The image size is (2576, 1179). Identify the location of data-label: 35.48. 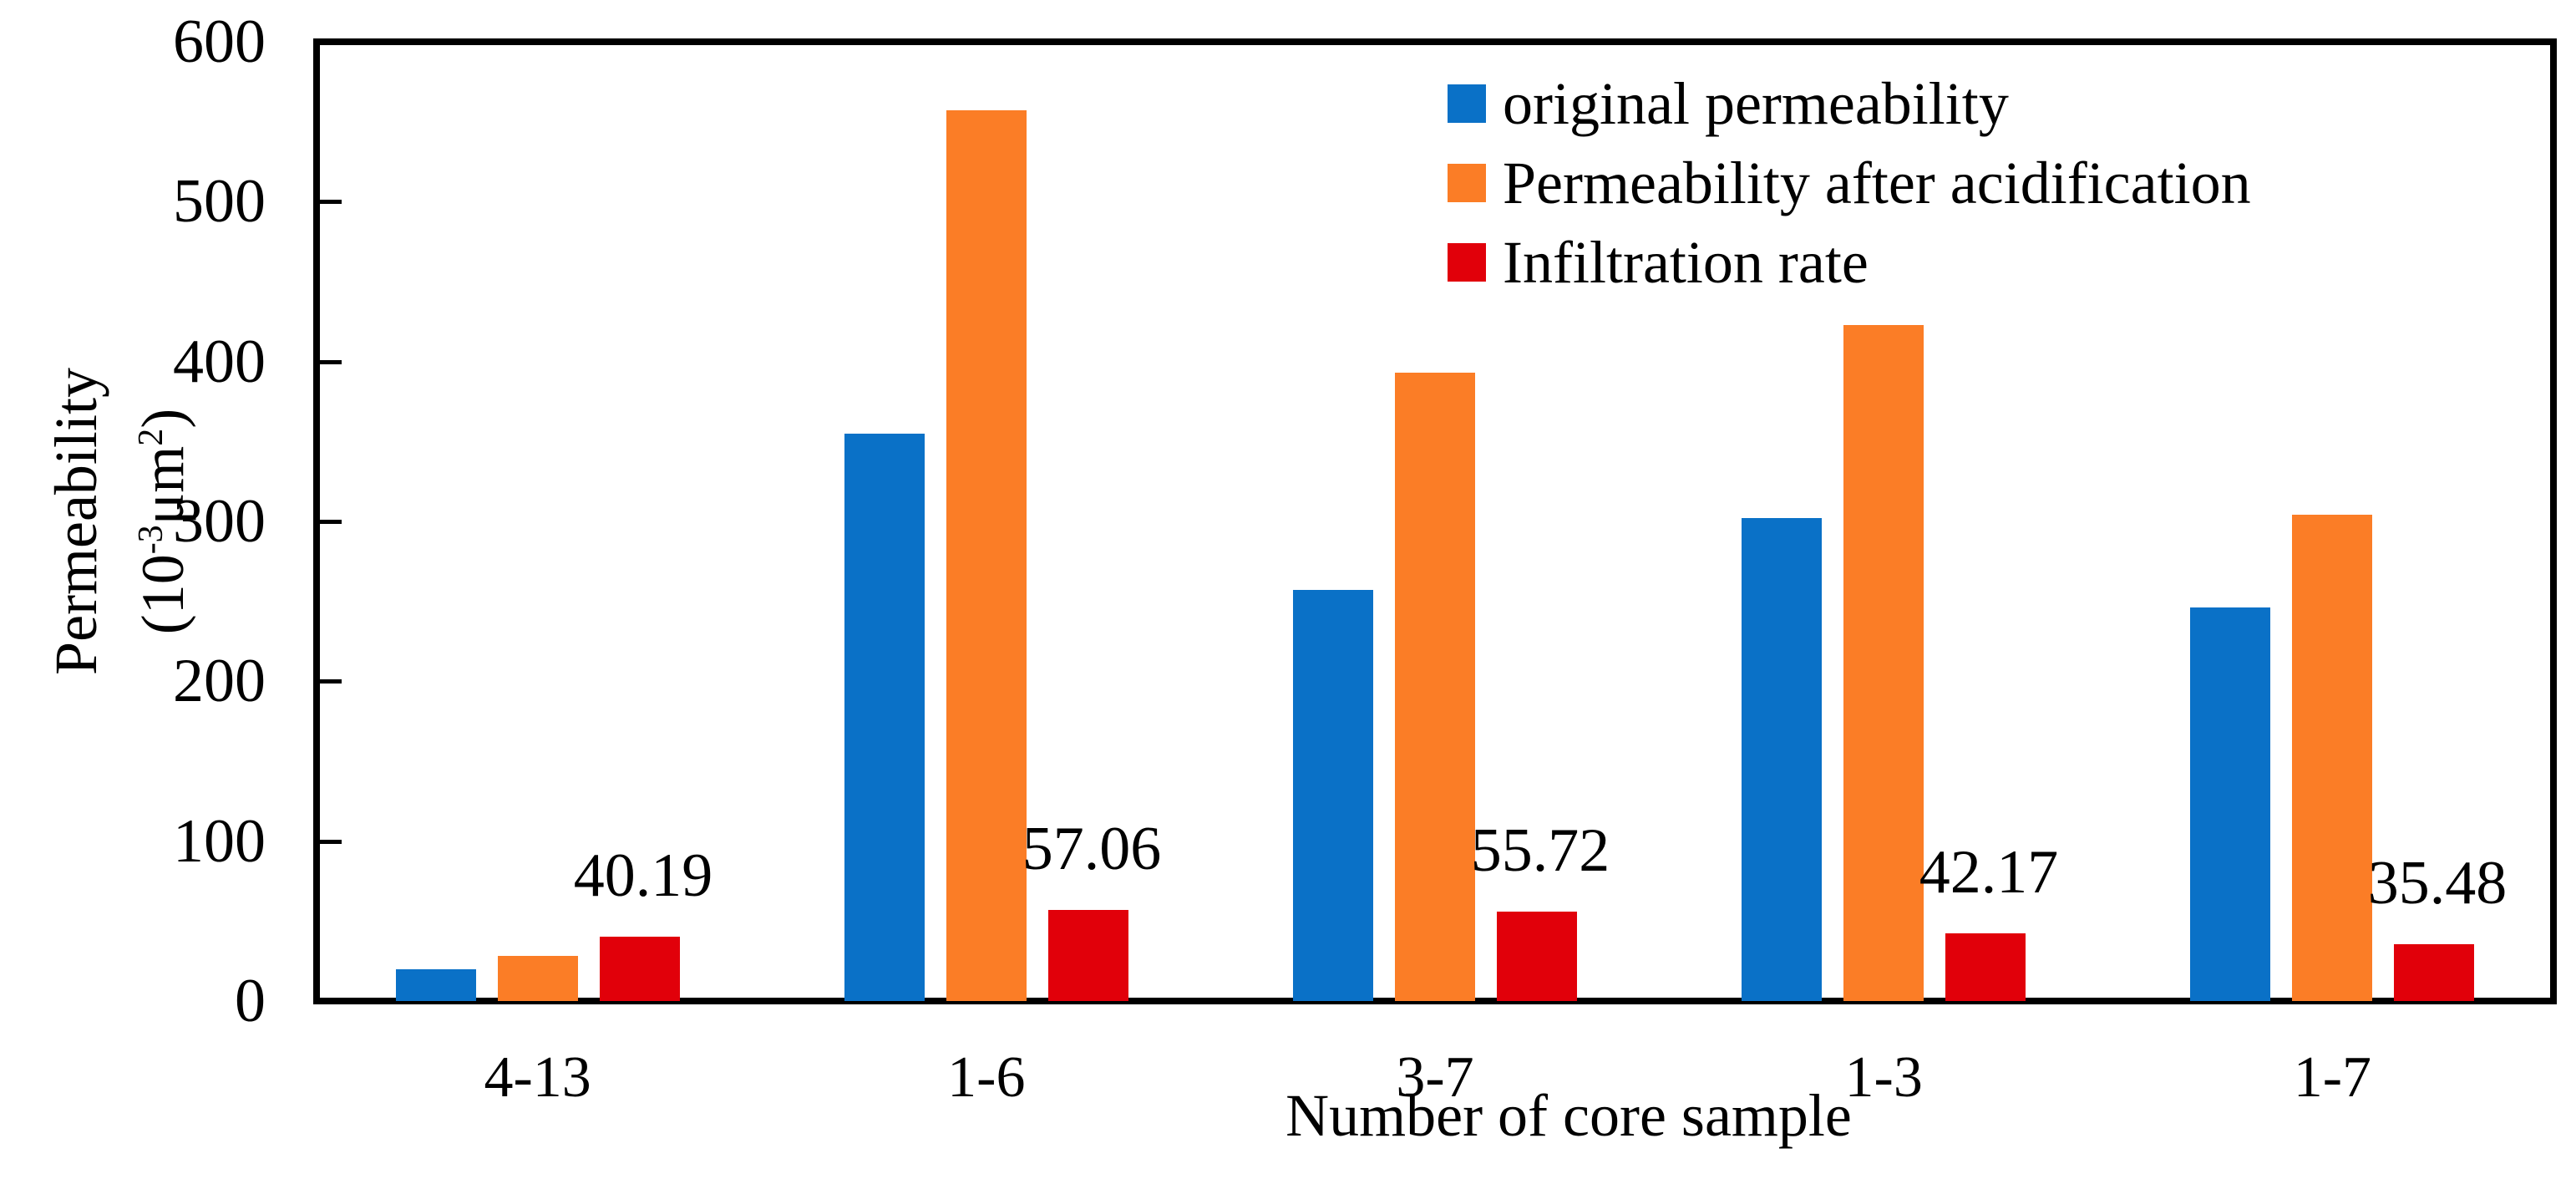
(2437, 883).